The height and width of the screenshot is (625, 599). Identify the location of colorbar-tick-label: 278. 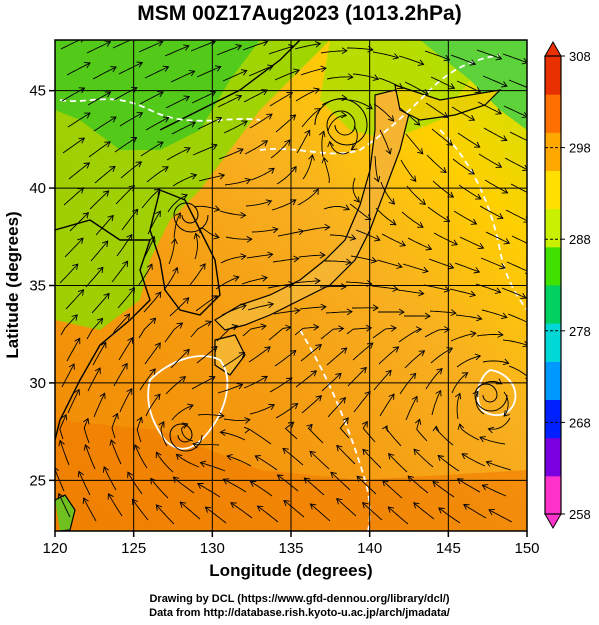
(580, 331).